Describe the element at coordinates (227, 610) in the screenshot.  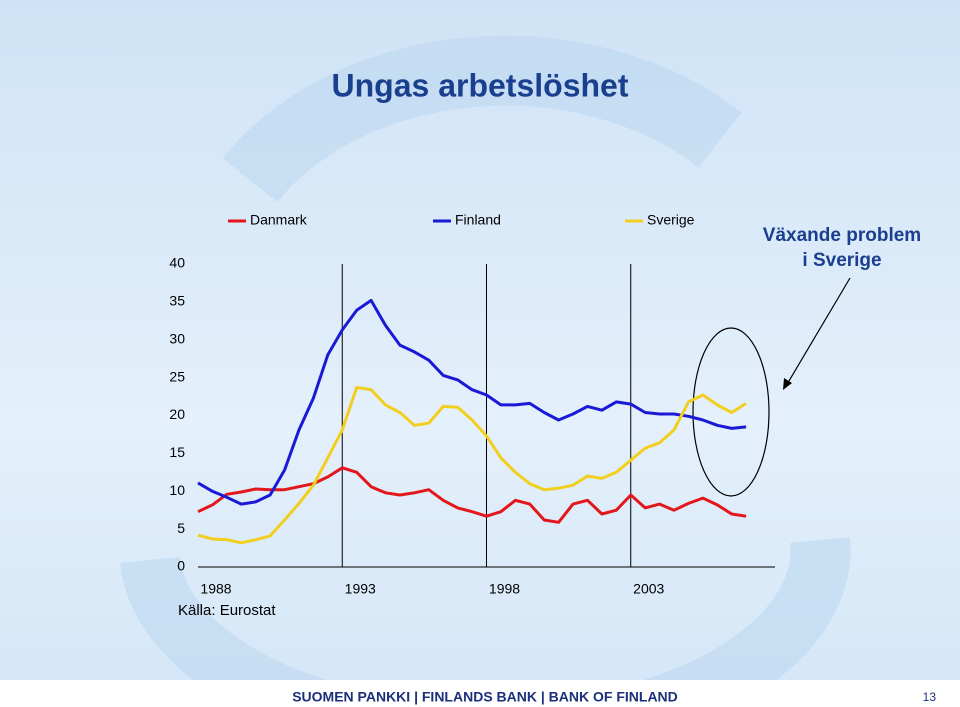
I see `source: Källa: Eurostat` at that location.